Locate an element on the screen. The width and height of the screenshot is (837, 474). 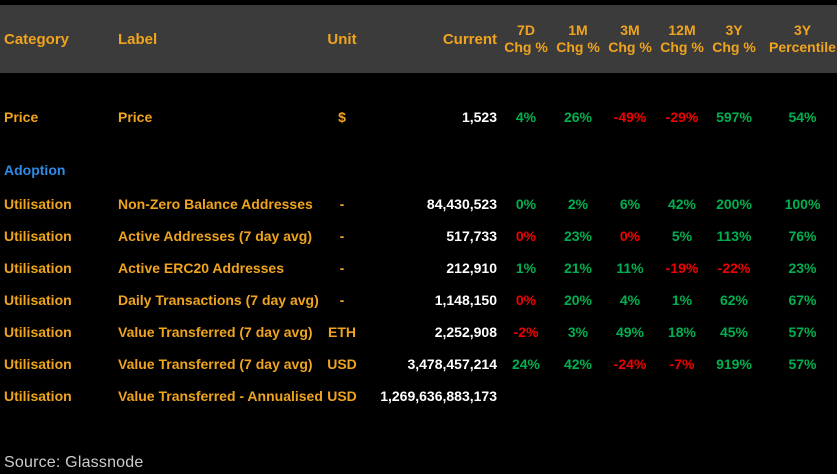
header-category: Category is located at coordinates (37, 39).